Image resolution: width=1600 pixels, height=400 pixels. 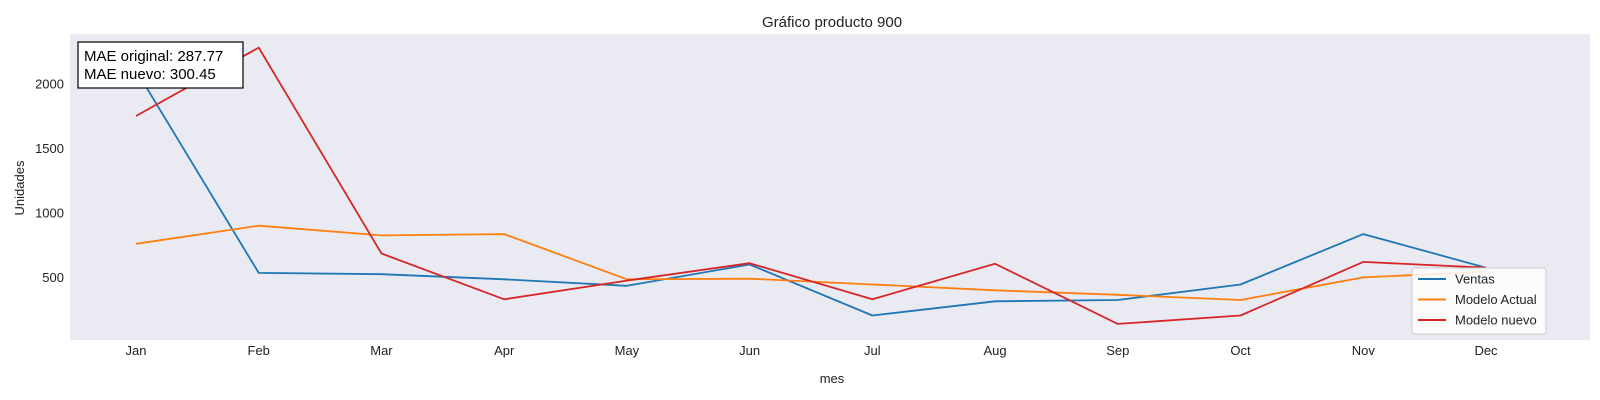 I want to click on x-tick-label: Apr, so click(x=504, y=350).